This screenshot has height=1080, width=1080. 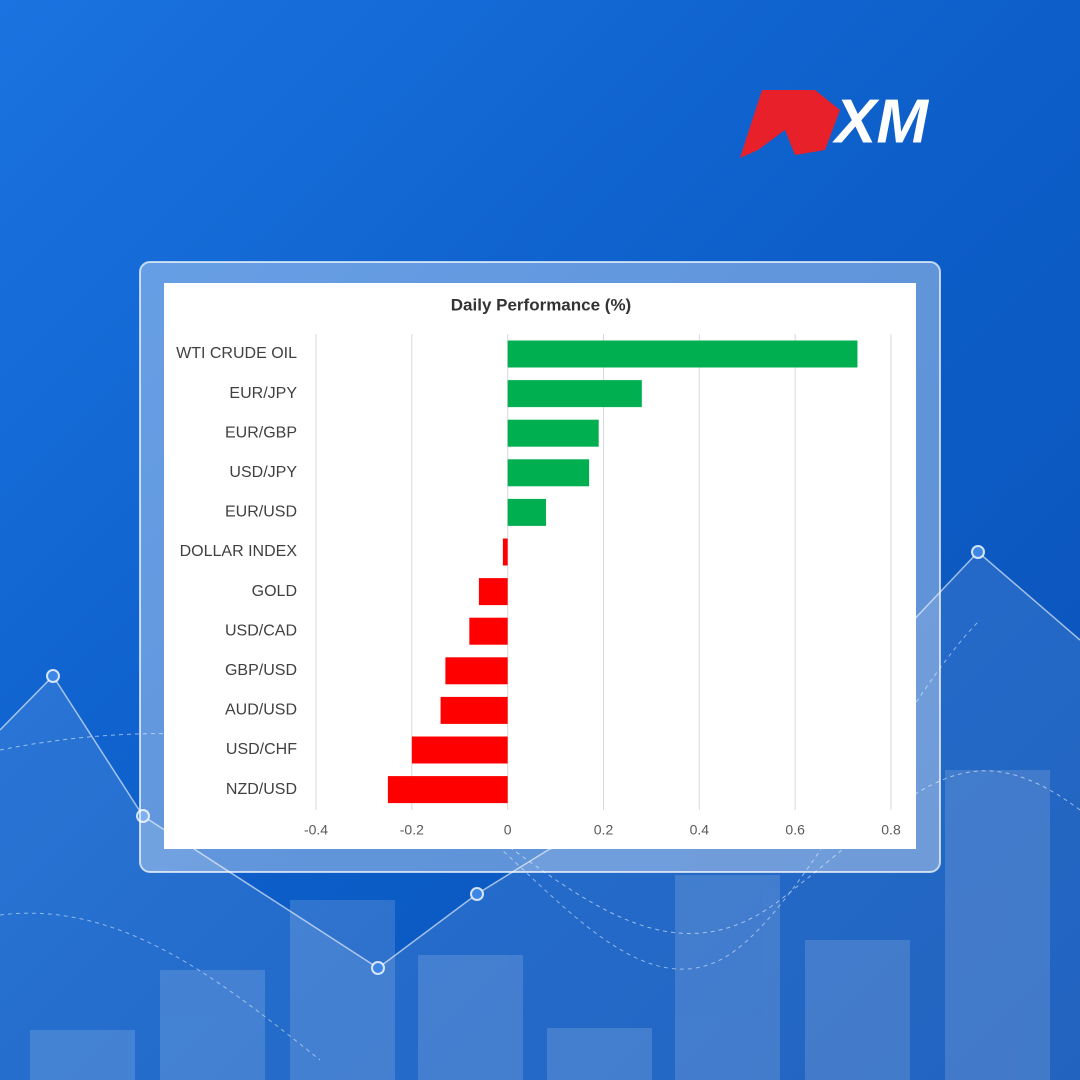 I want to click on y-tick-label: EUR/JPY, so click(x=263, y=393).